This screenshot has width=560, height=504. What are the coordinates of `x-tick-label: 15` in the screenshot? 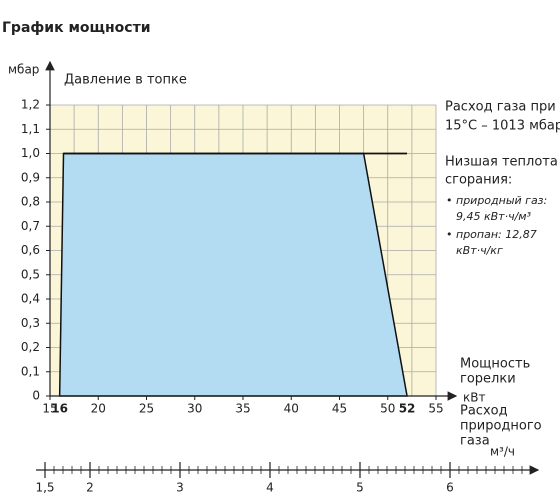 It's located at (49, 409).